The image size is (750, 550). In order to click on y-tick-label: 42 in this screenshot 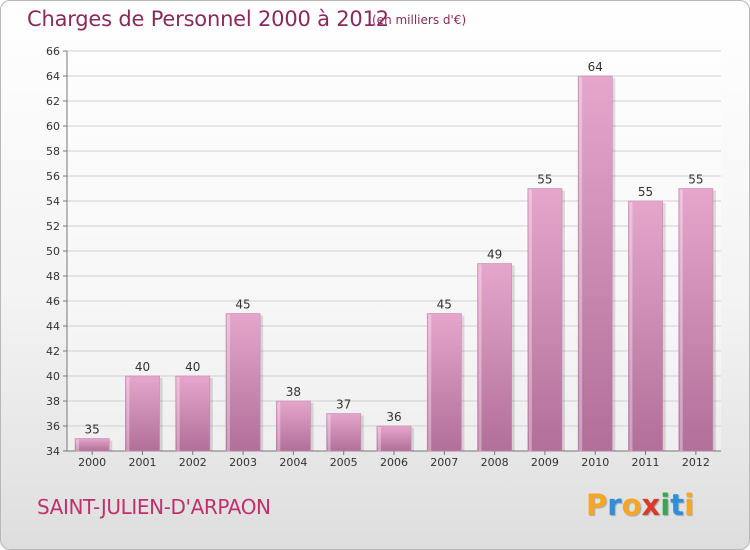, I will do `click(53, 351)`.